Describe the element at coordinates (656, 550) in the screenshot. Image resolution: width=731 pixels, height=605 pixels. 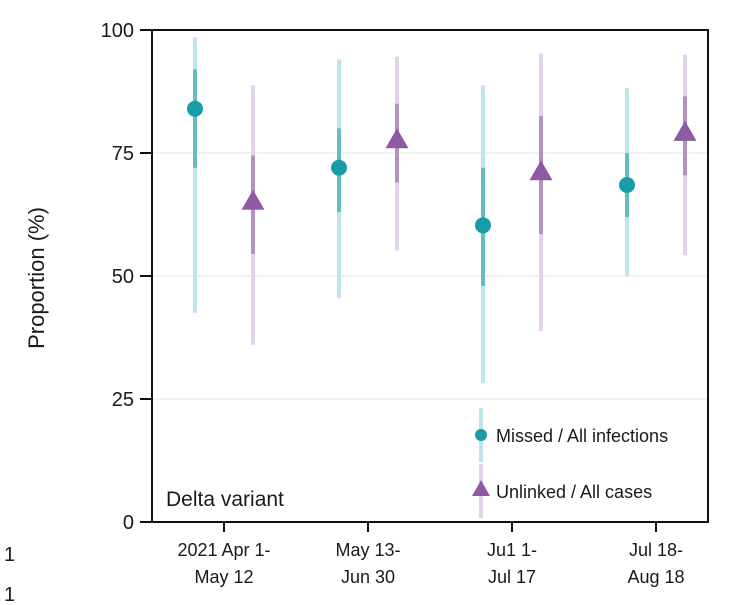
I see `x-tick-label-3-0: Jul 18-` at that location.